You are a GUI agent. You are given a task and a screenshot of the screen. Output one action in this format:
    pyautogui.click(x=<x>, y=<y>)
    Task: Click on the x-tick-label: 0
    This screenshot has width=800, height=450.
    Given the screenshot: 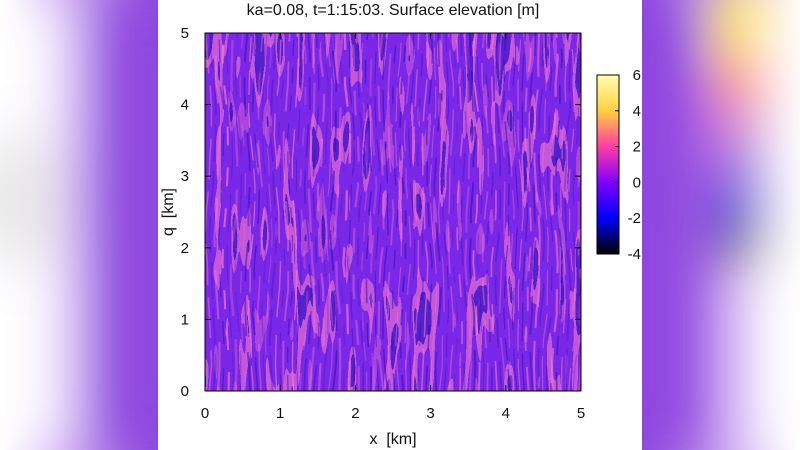 What is the action you would take?
    pyautogui.click(x=205, y=413)
    